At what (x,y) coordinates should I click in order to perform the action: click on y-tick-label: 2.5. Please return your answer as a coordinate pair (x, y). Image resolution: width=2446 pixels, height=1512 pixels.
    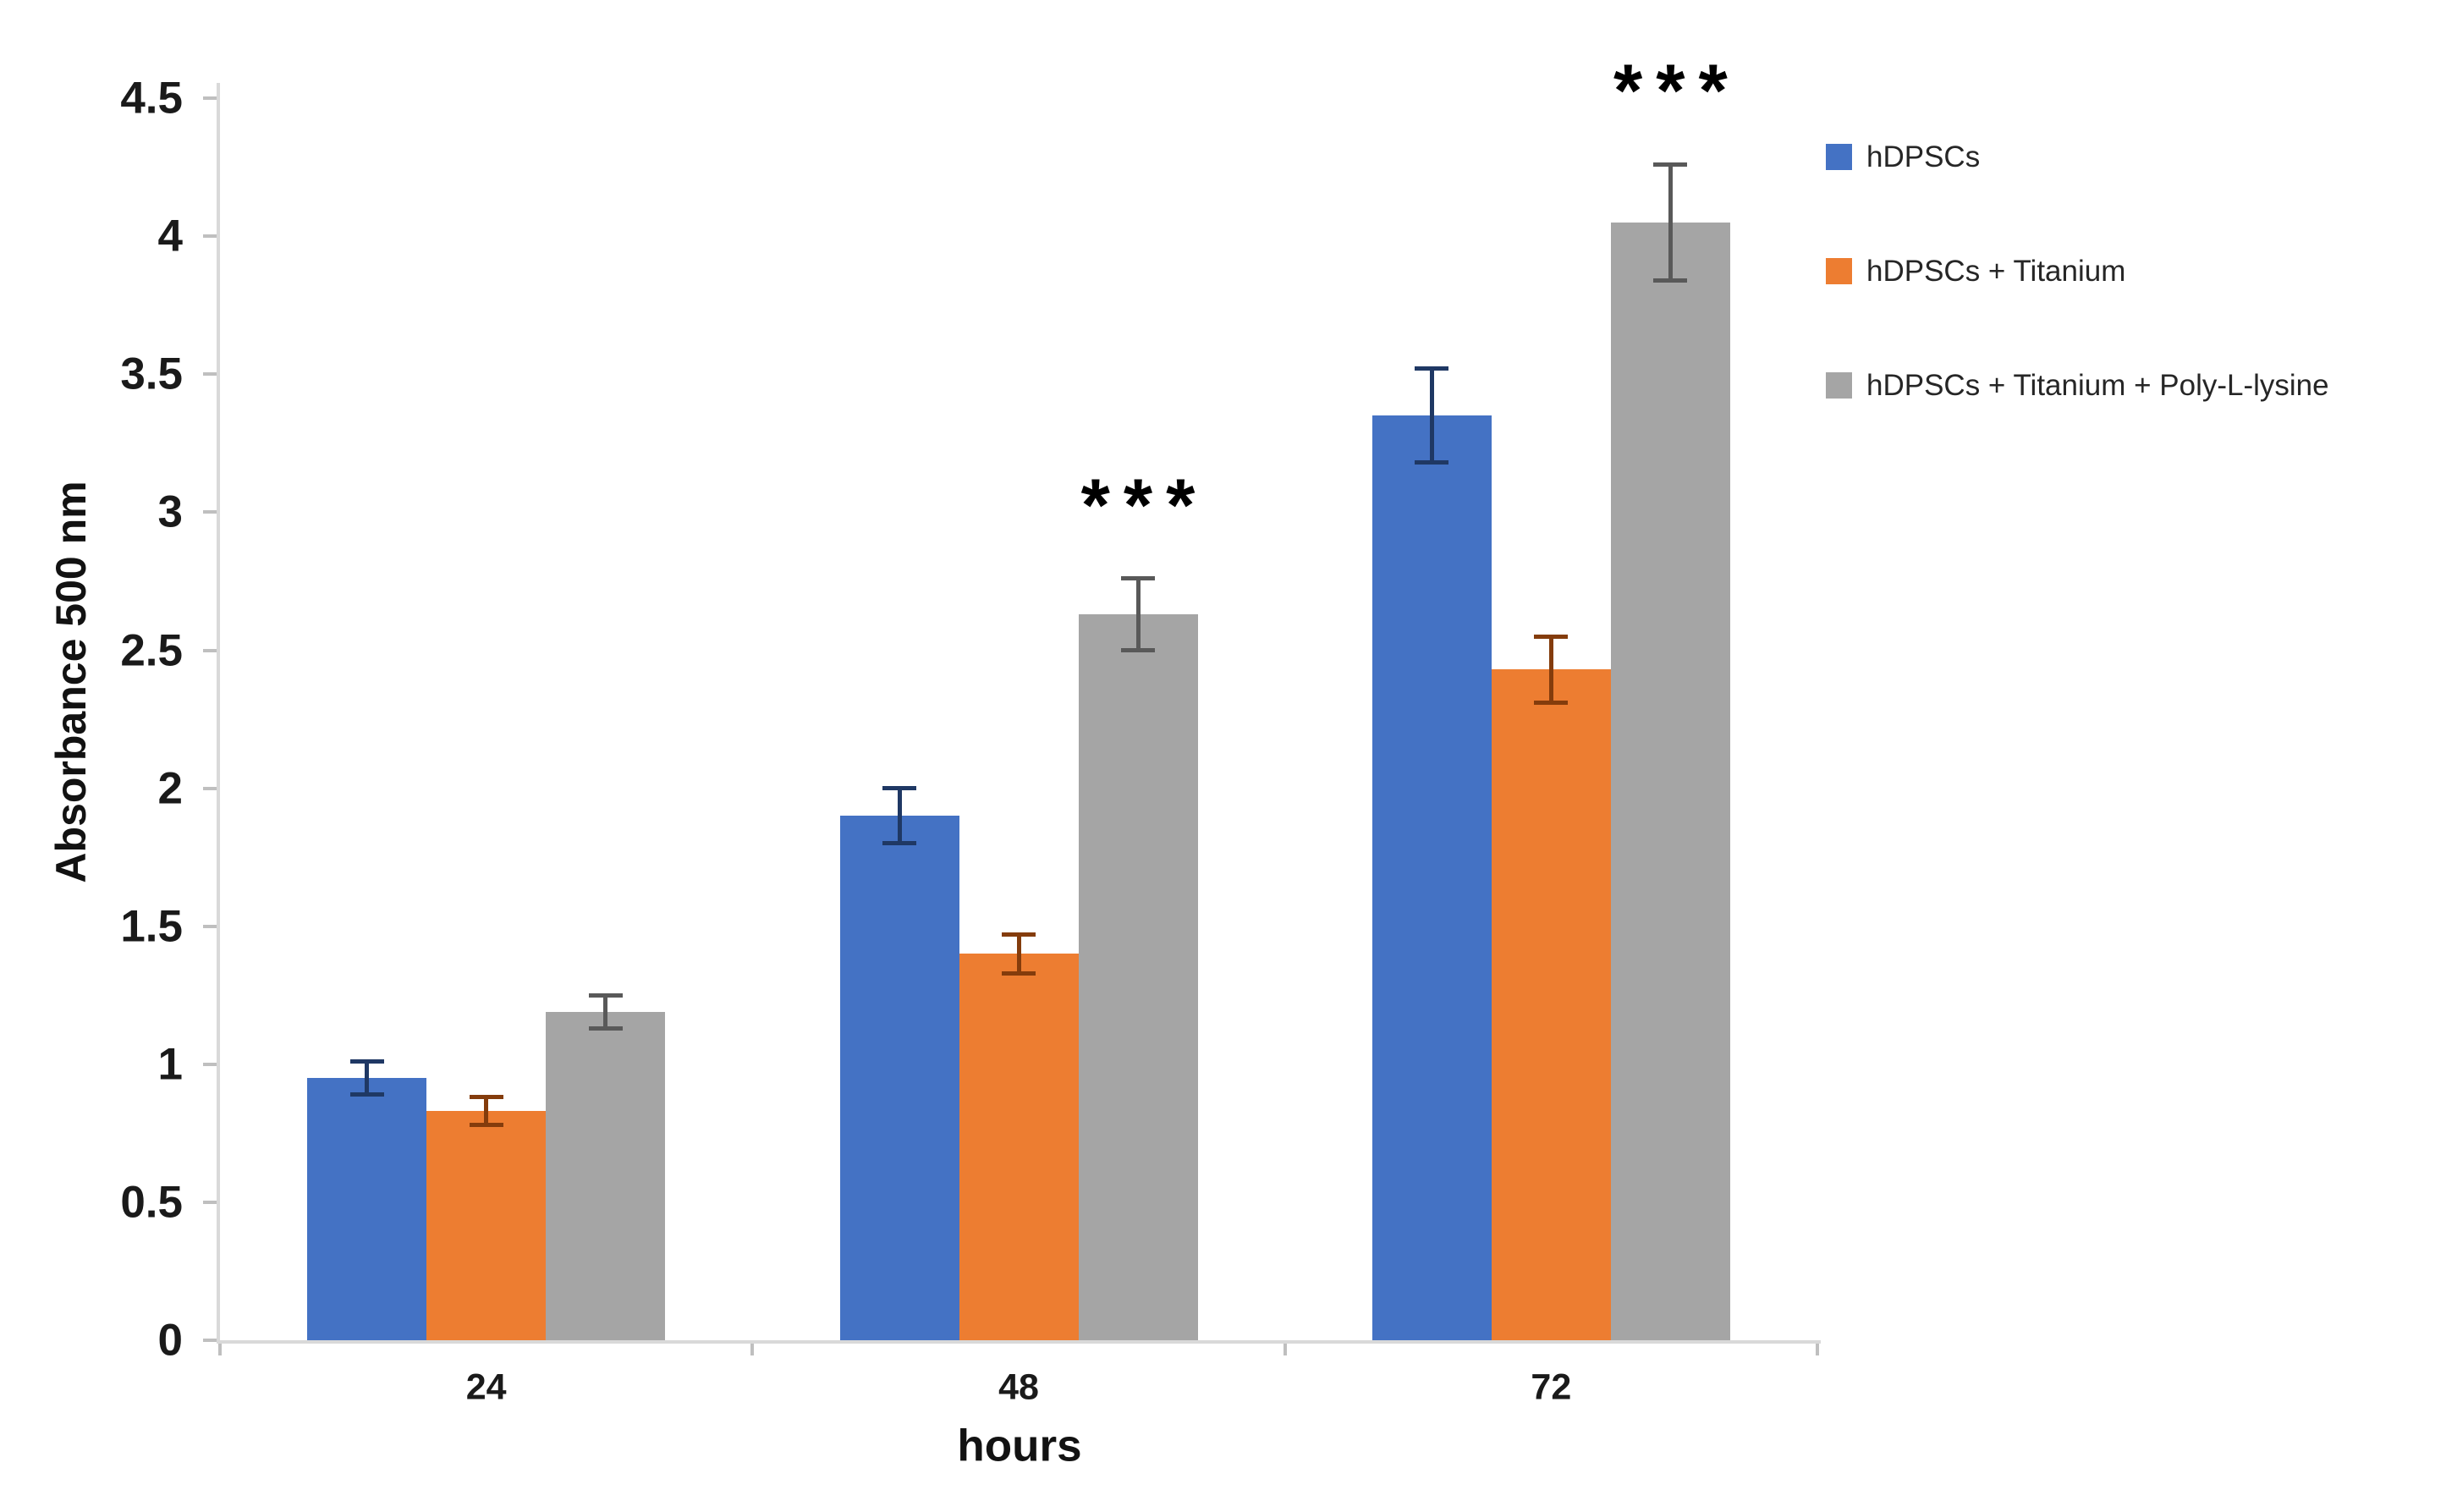
    Looking at the image, I should click on (152, 650).